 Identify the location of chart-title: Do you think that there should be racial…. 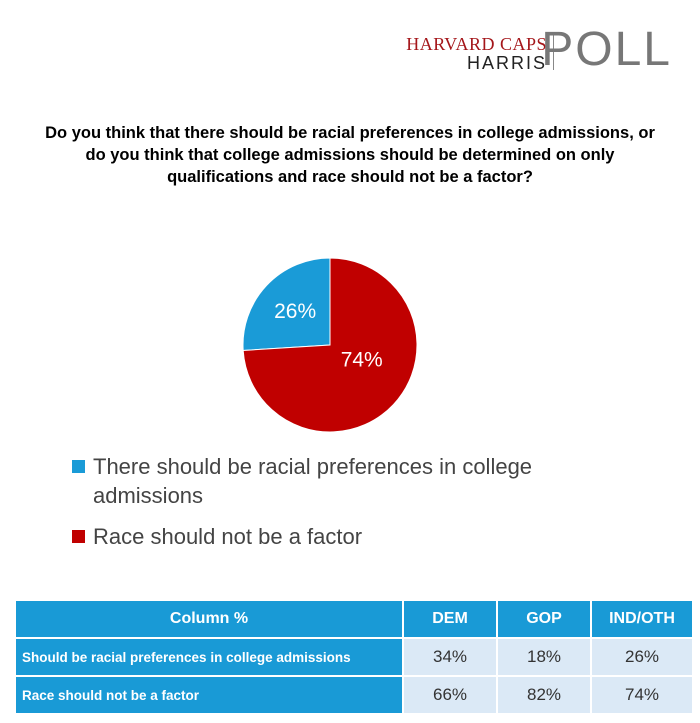
(350, 155).